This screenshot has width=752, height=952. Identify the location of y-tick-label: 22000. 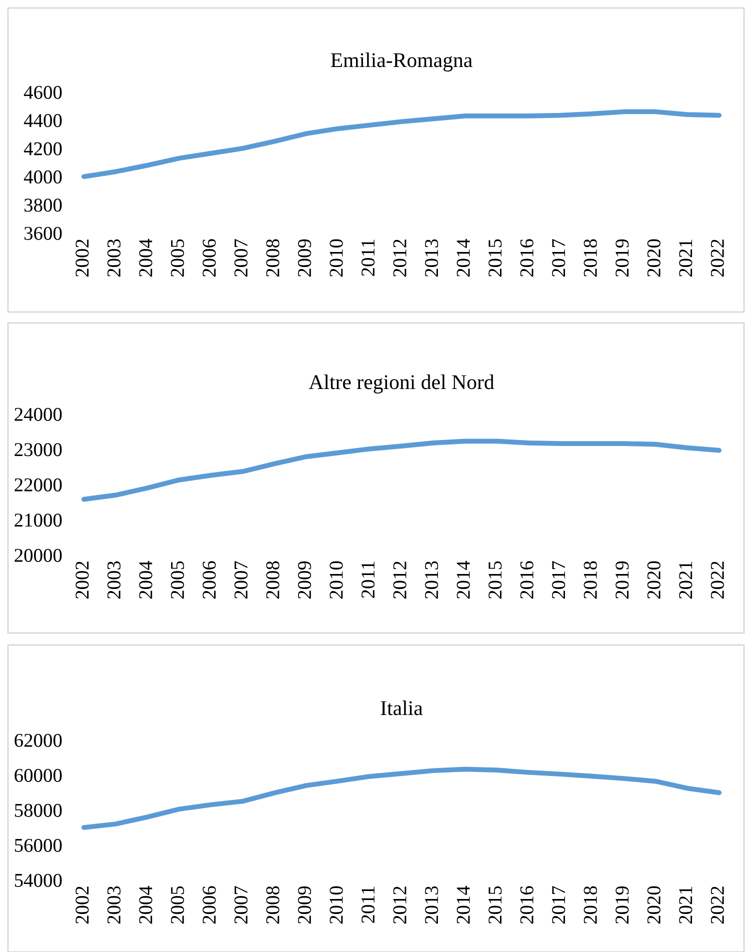
(38, 485).